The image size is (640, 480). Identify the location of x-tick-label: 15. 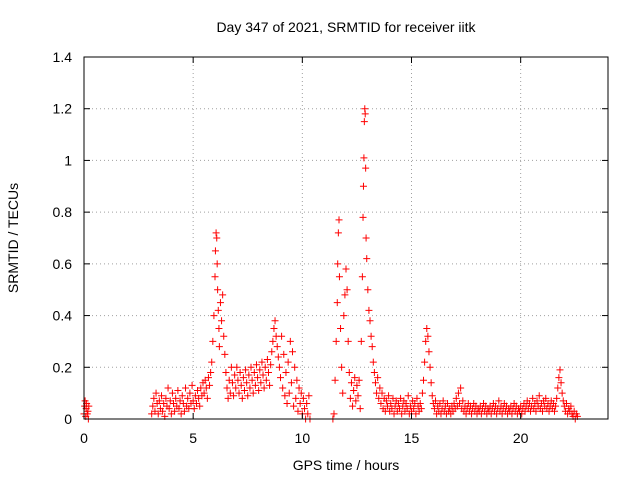
(412, 438).